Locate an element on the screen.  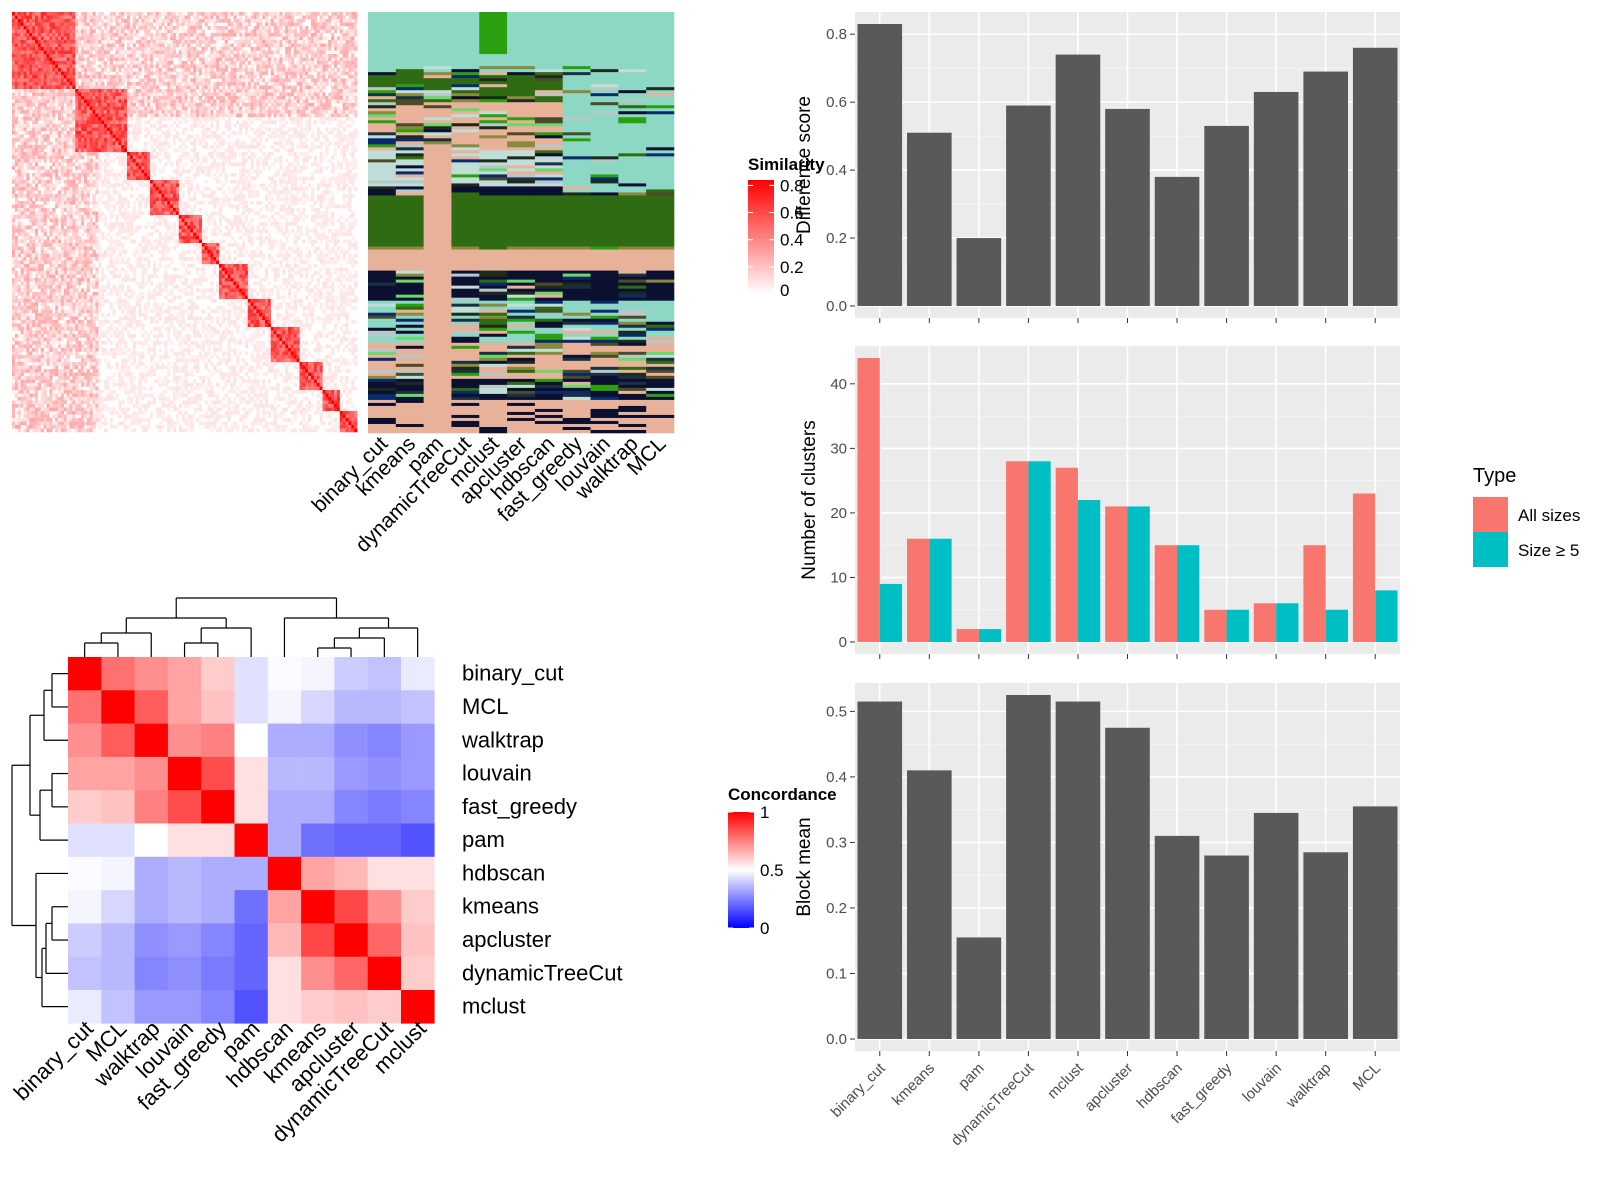
heatmap-row-label: louvain is located at coordinates (497, 773).